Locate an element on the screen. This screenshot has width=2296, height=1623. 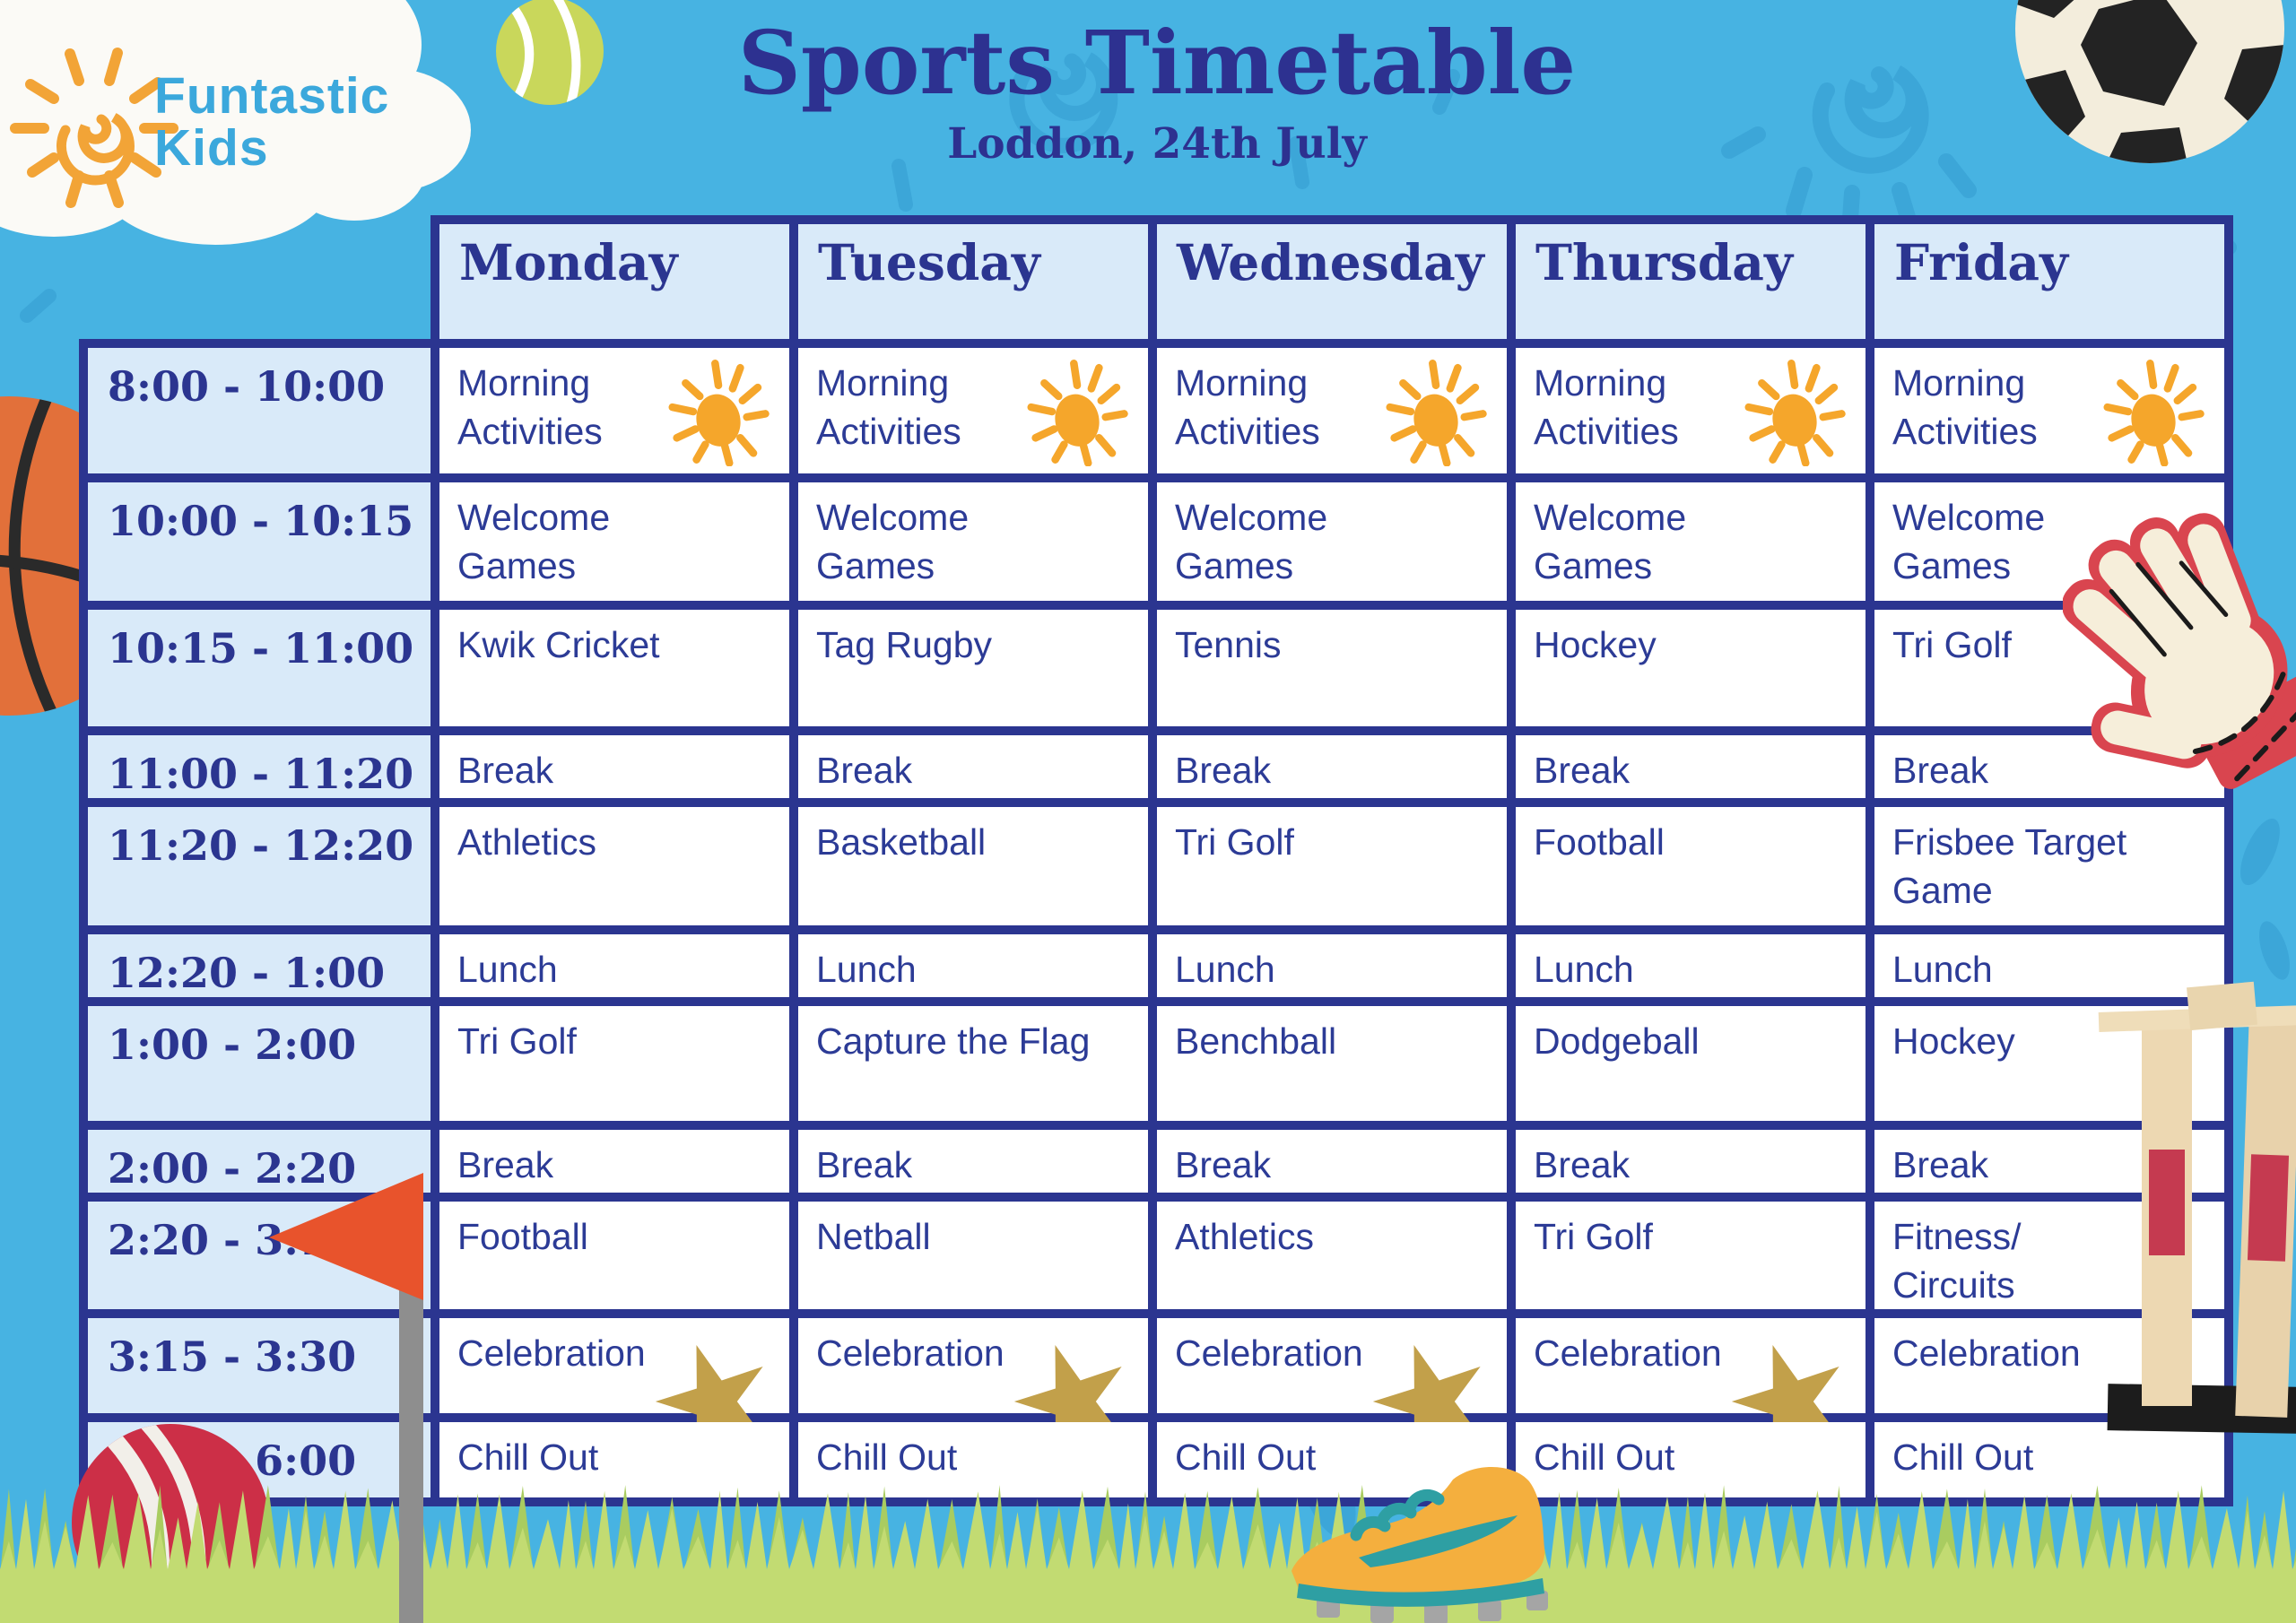
activity-label: Dodgeball is located at coordinates (1617, 1041).